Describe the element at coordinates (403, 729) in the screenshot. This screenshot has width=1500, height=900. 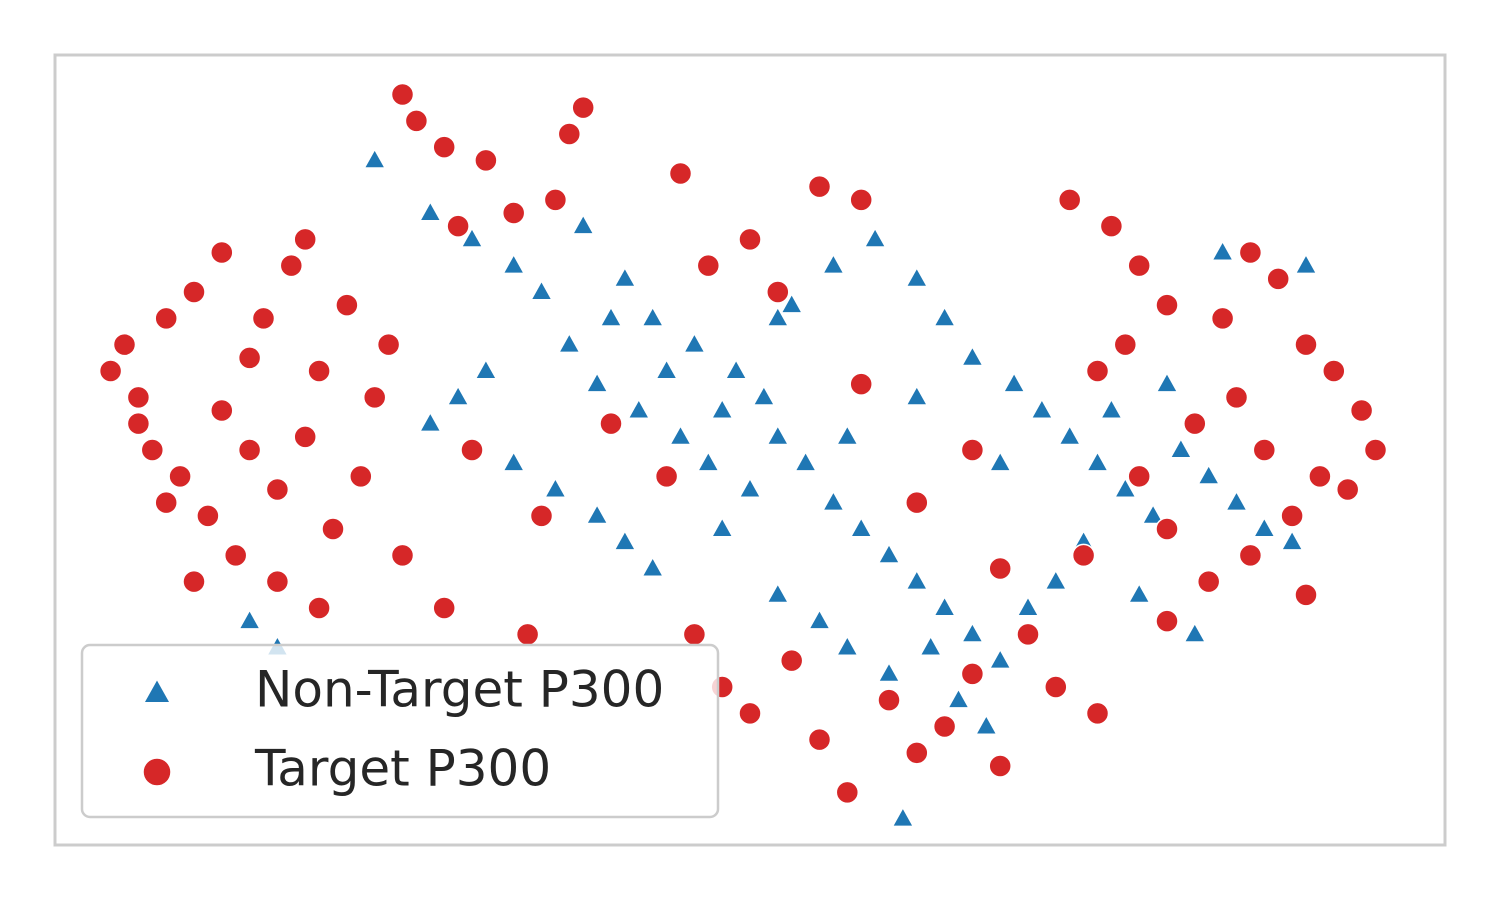
I see `legend: Non-Target P300 Target P300` at that location.